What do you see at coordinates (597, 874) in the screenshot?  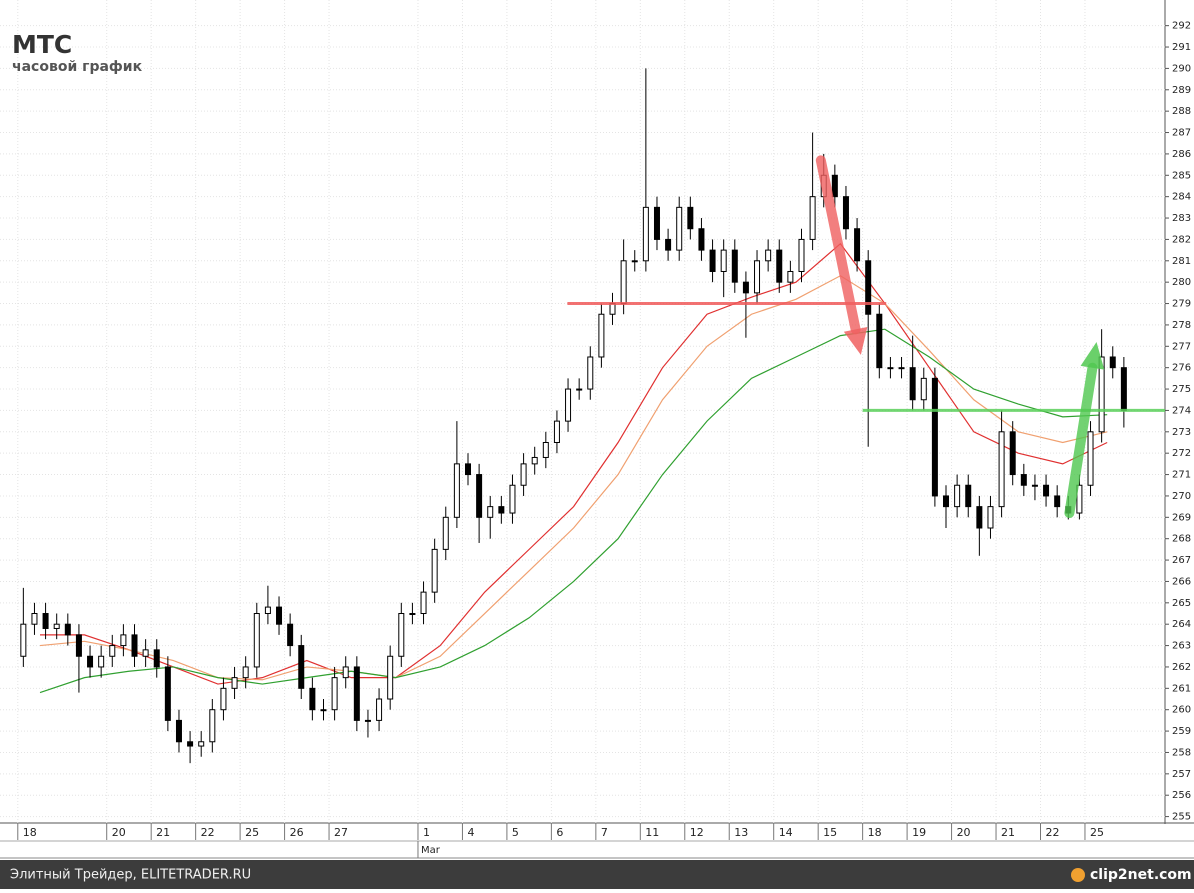 I see `footer-bar` at bounding box center [597, 874].